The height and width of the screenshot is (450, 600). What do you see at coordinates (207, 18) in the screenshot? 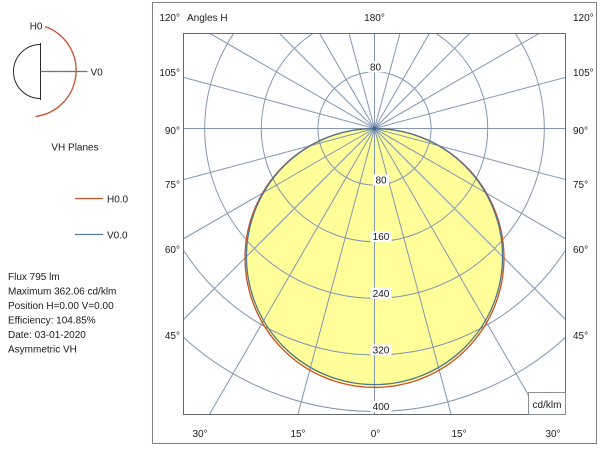
I see `chart-title: Angles H` at bounding box center [207, 18].